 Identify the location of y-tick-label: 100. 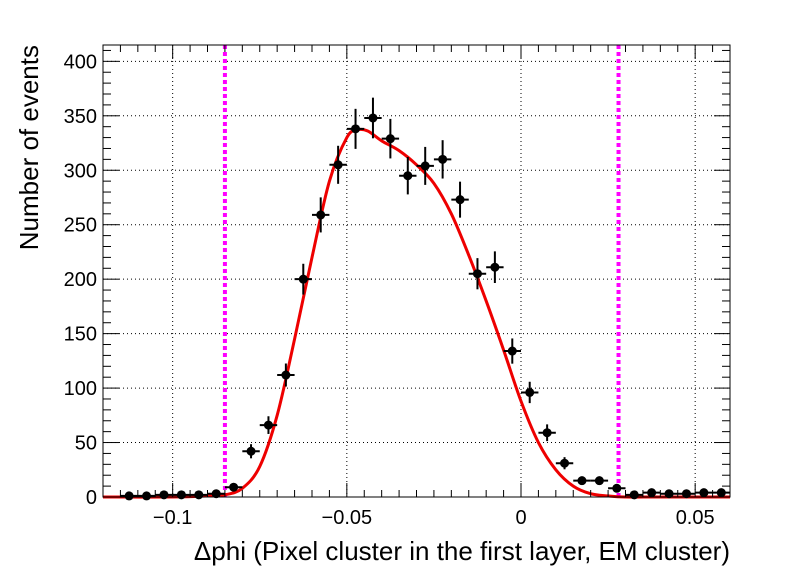
(80, 389).